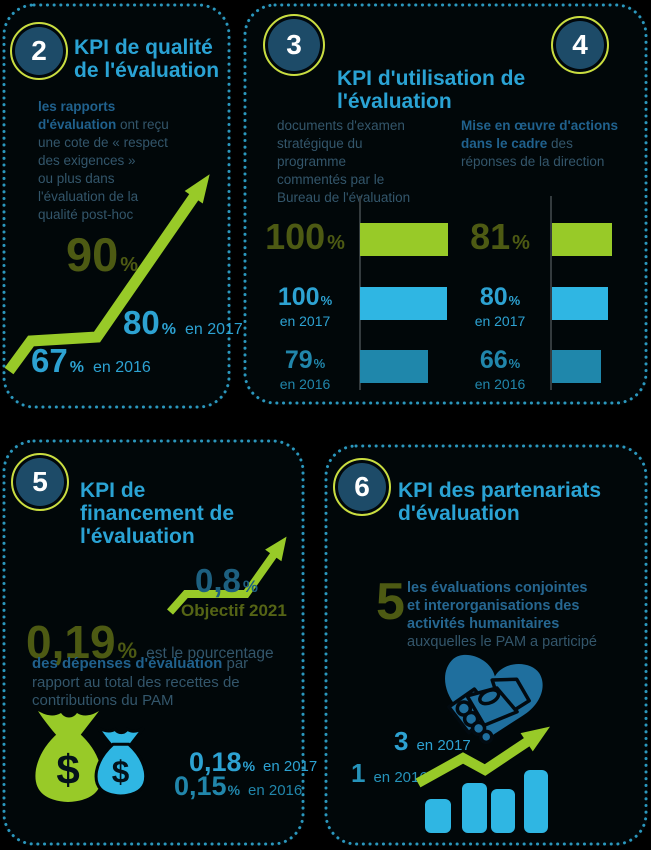 This screenshot has width=651, height=850. What do you see at coordinates (431, 78) in the screenshot?
I see `title-line: KPI d'utilisation de` at bounding box center [431, 78].